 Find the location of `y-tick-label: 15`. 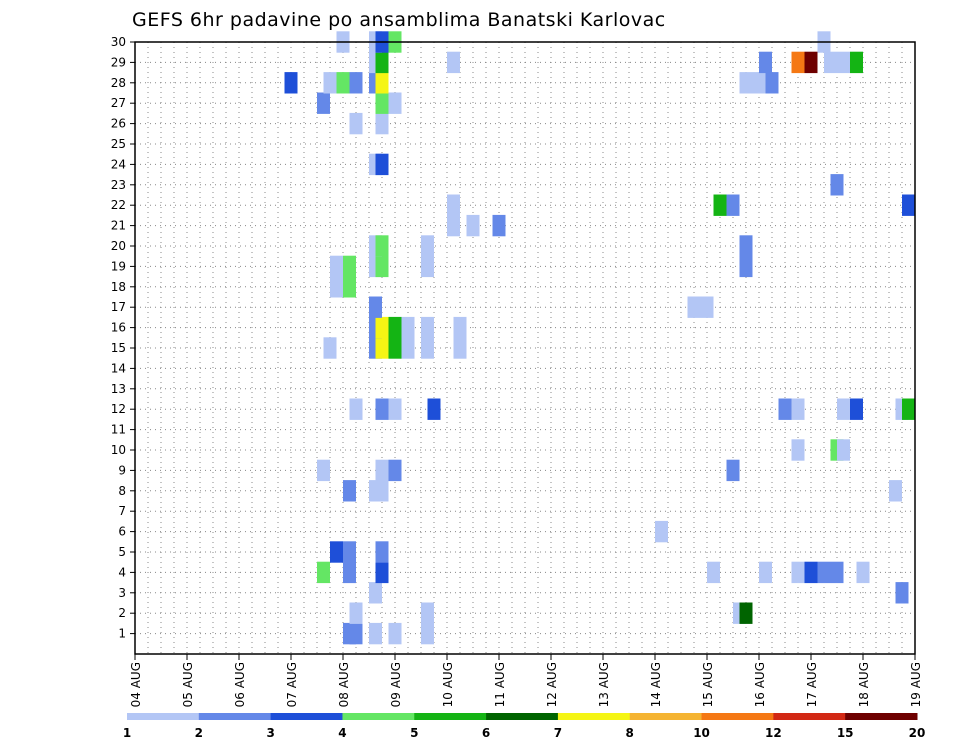

y-tick-label: 15 is located at coordinates (118, 348).